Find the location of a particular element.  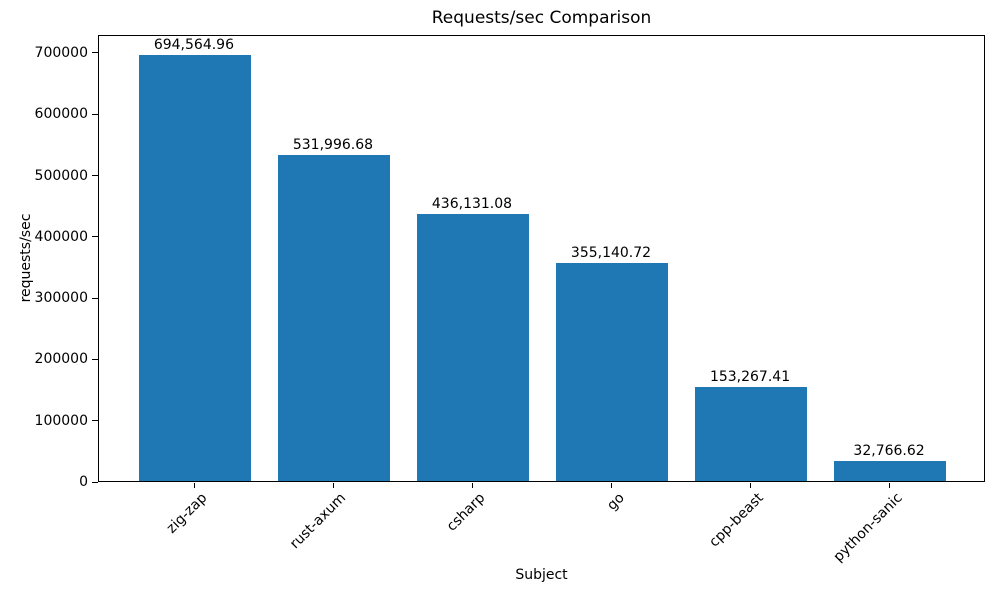

x-tick-label: csharp is located at coordinates (466, 512).